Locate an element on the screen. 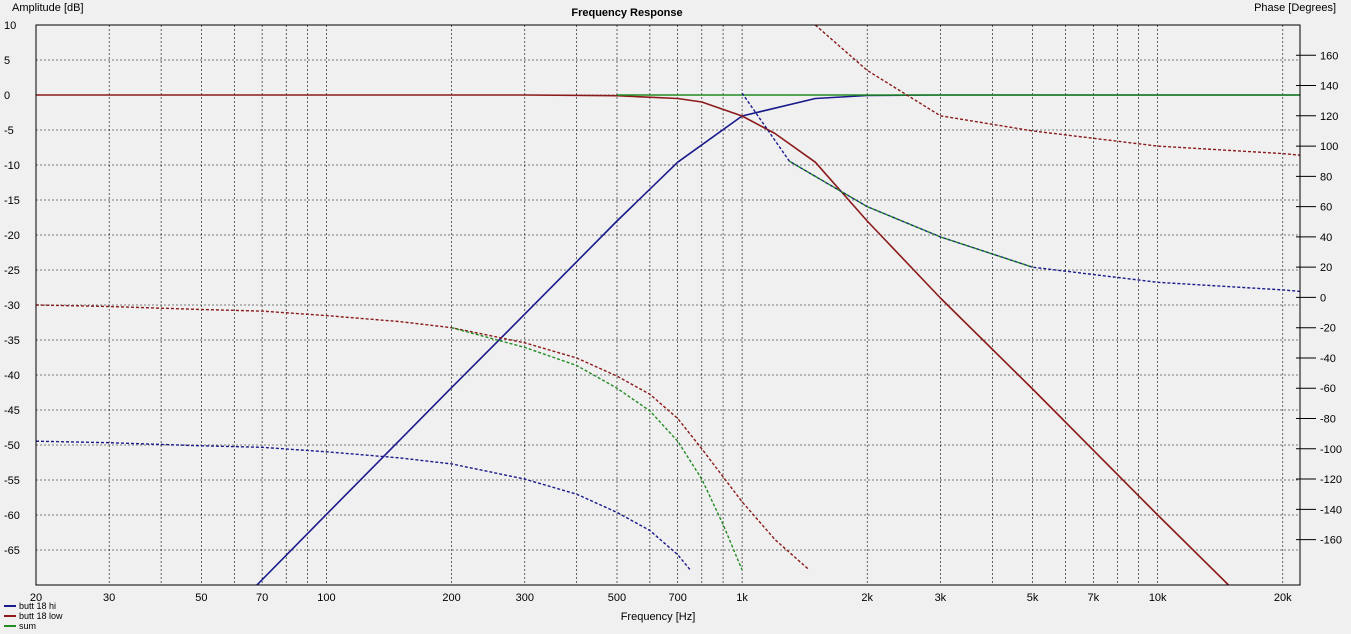 This screenshot has height=634, width=1351. x-tick-label: 2k is located at coordinates (867, 598).